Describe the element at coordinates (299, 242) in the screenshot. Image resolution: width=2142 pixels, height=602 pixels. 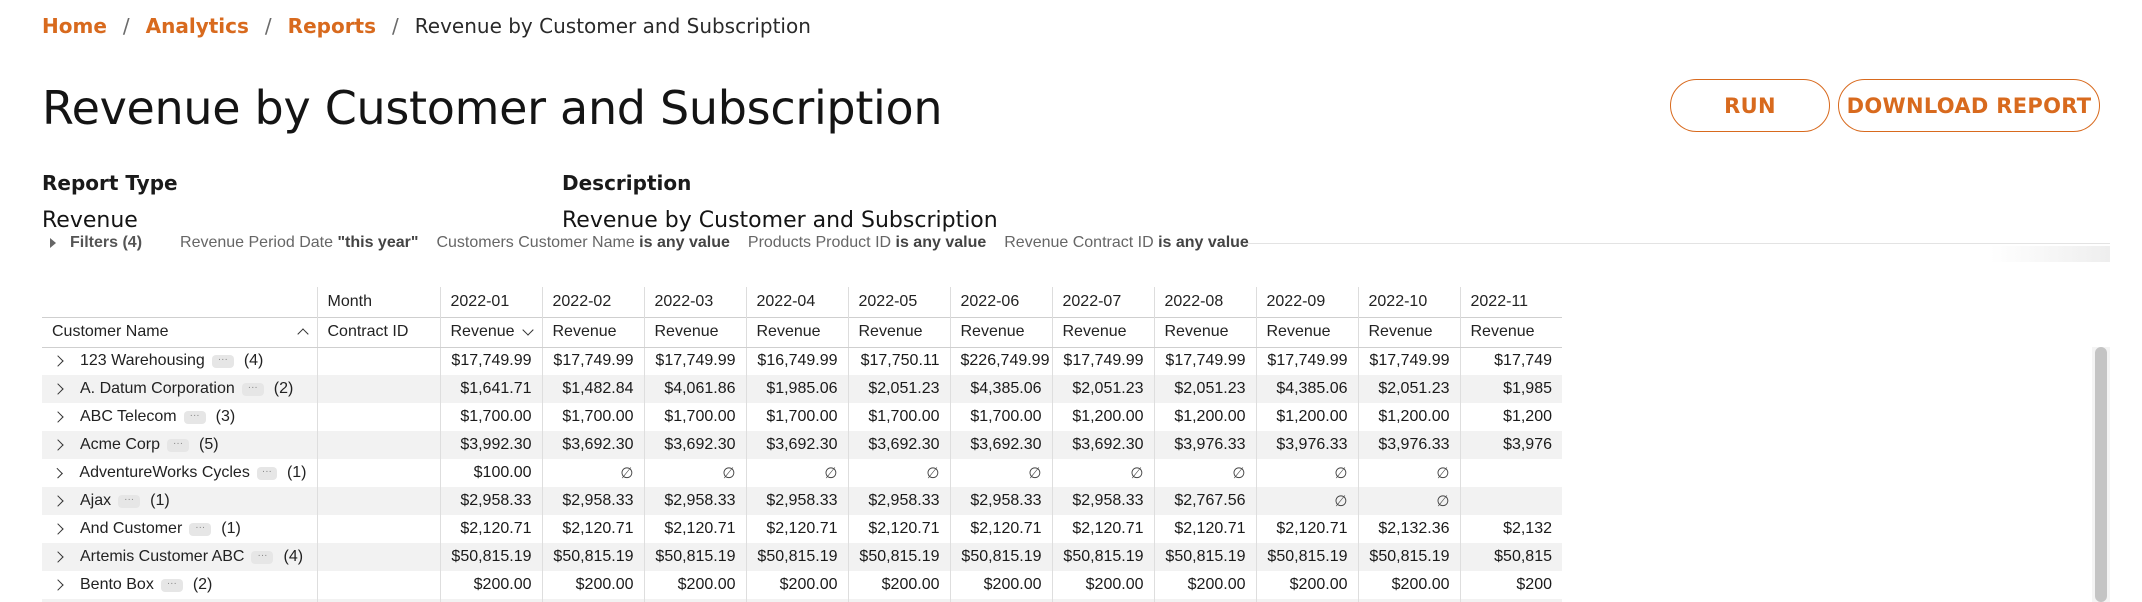
I see `filter-chip: Revenue Period Date "this year"` at that location.